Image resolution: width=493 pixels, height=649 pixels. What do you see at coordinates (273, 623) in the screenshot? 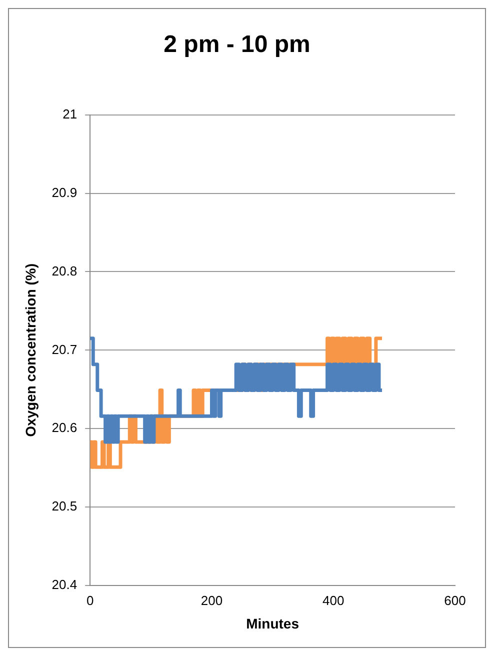
I see `x-axis-title: Minutes` at bounding box center [273, 623].